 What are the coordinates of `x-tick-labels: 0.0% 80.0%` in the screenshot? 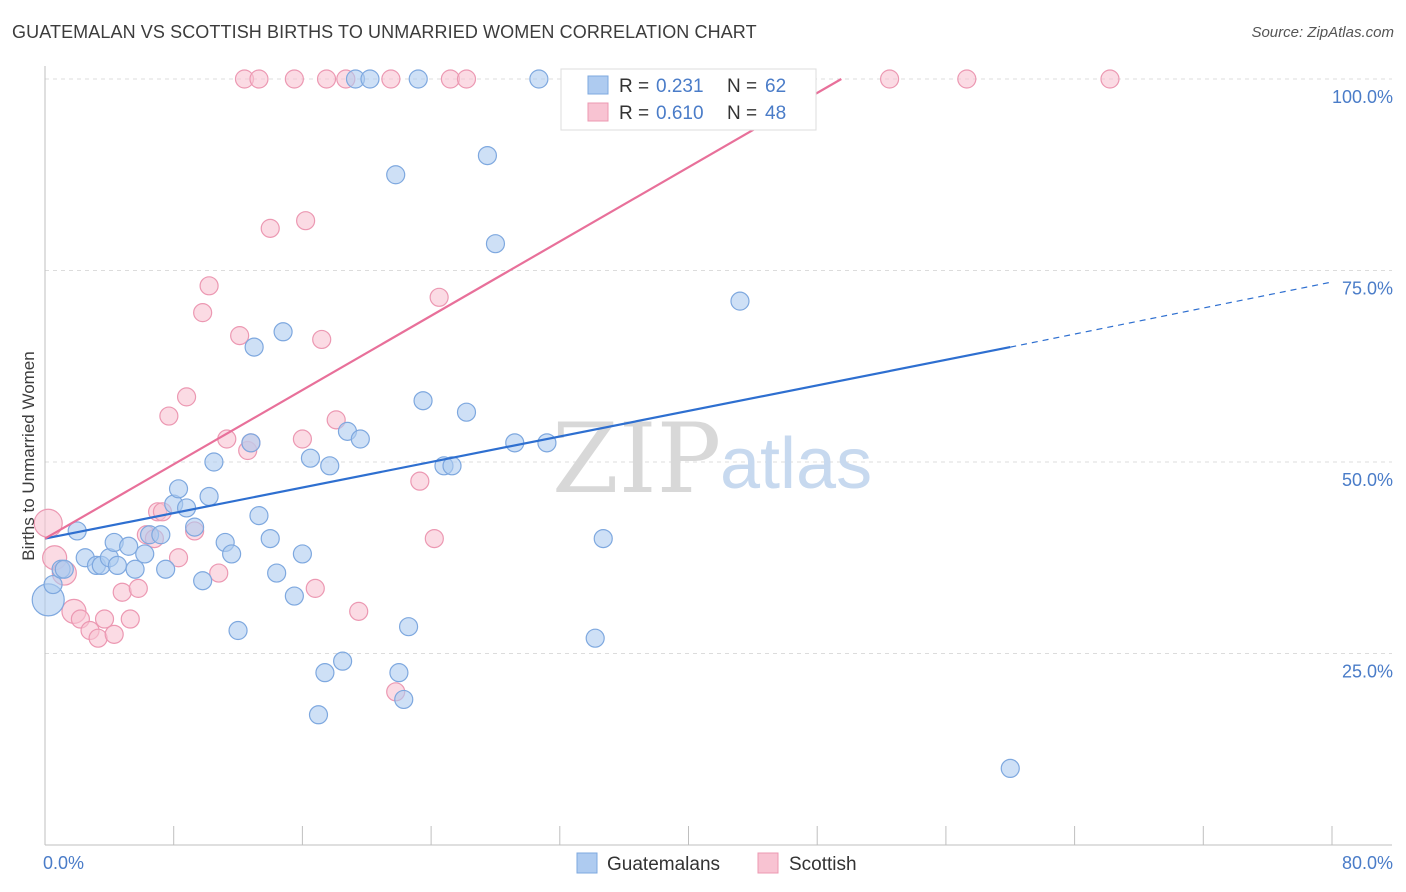 It's located at (718, 863).